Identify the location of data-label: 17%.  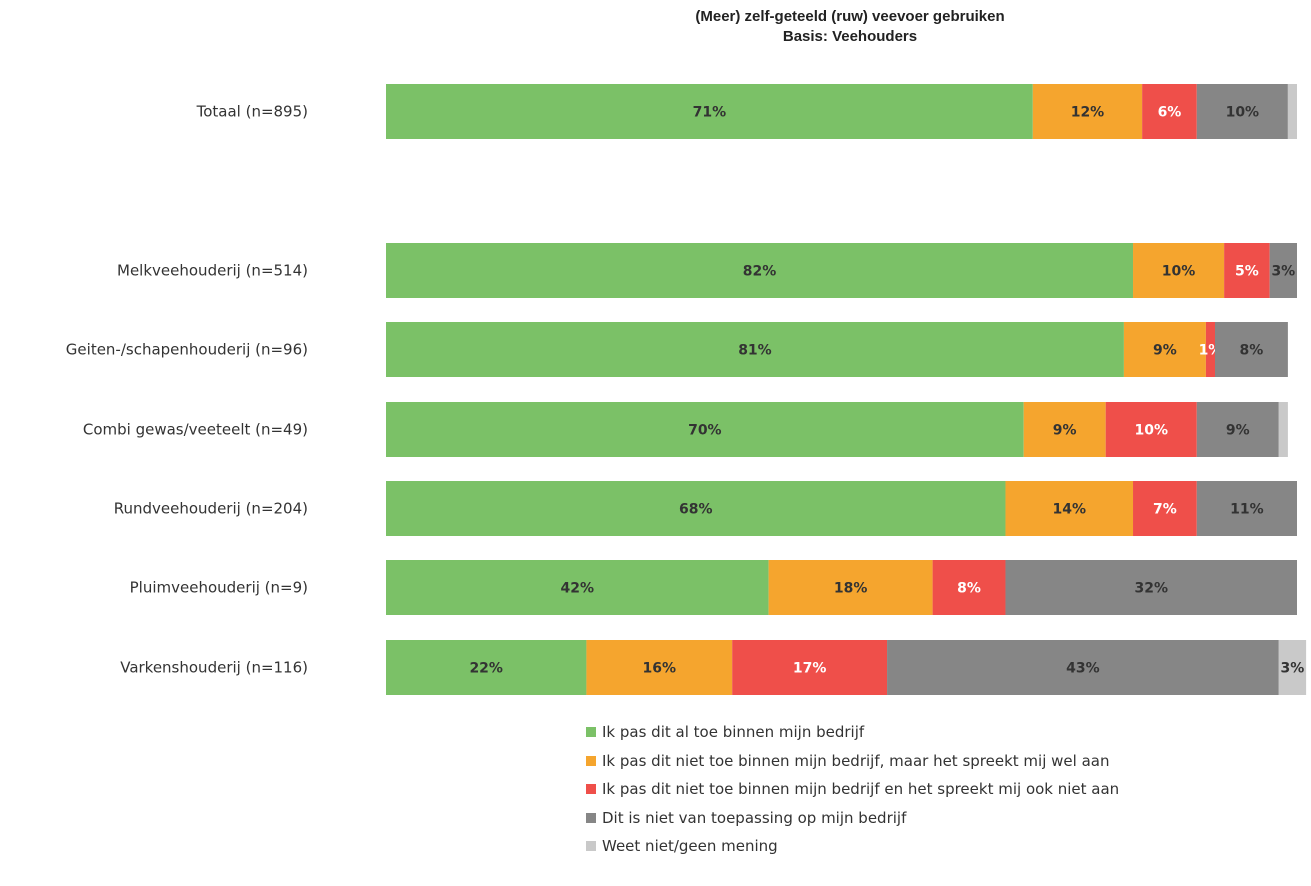
(810, 669).